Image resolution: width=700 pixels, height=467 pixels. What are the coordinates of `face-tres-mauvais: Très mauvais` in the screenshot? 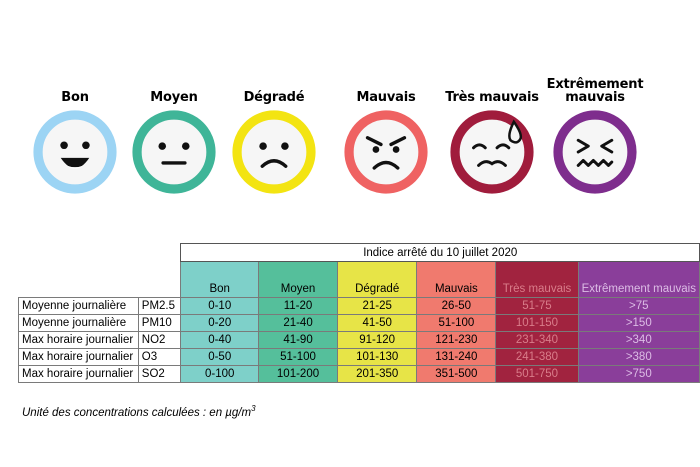 It's located at (492, 131).